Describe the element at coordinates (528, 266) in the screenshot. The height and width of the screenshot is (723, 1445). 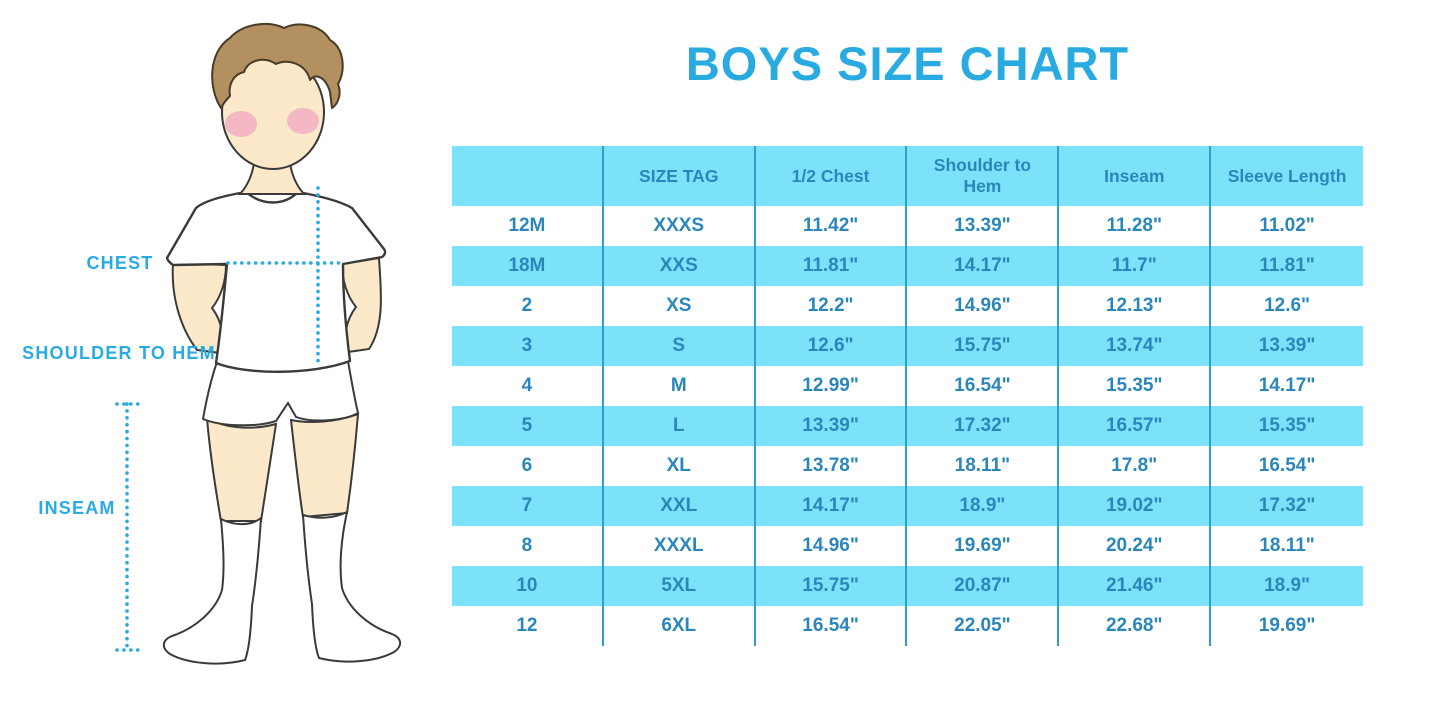
I see `size-cell: 18M` at that location.